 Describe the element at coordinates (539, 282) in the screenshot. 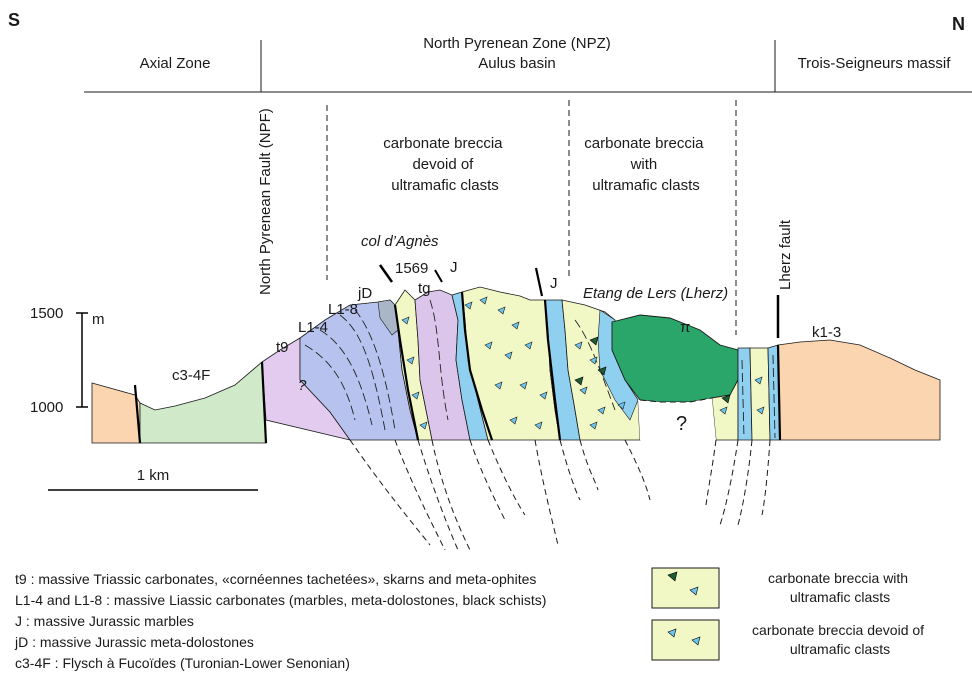

I see `j-surface-marker` at that location.